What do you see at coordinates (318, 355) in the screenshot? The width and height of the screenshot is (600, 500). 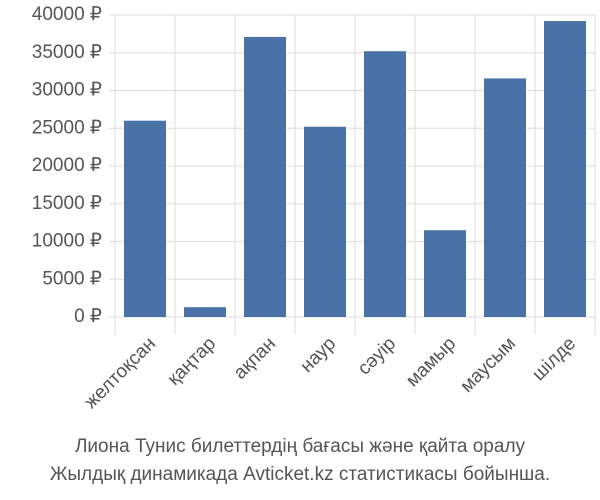 I see `x-tick-label: наур` at bounding box center [318, 355].